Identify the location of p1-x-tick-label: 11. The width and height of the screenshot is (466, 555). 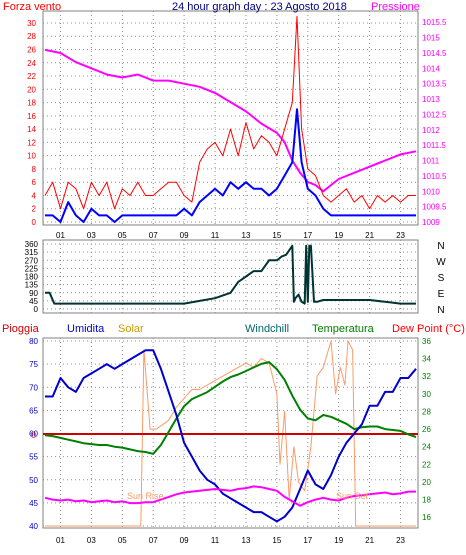
(215, 235).